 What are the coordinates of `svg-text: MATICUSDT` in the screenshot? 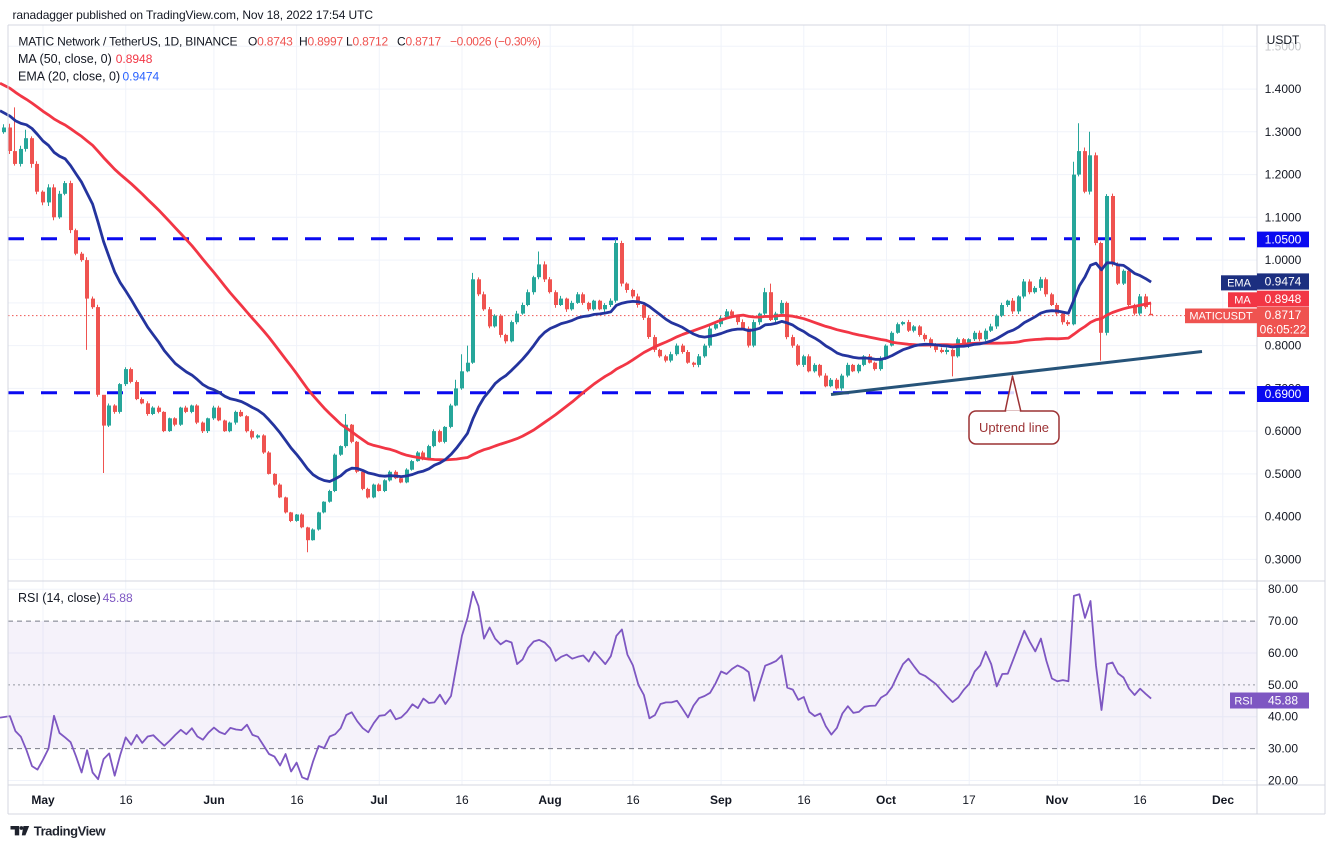 It's located at (1221, 317).